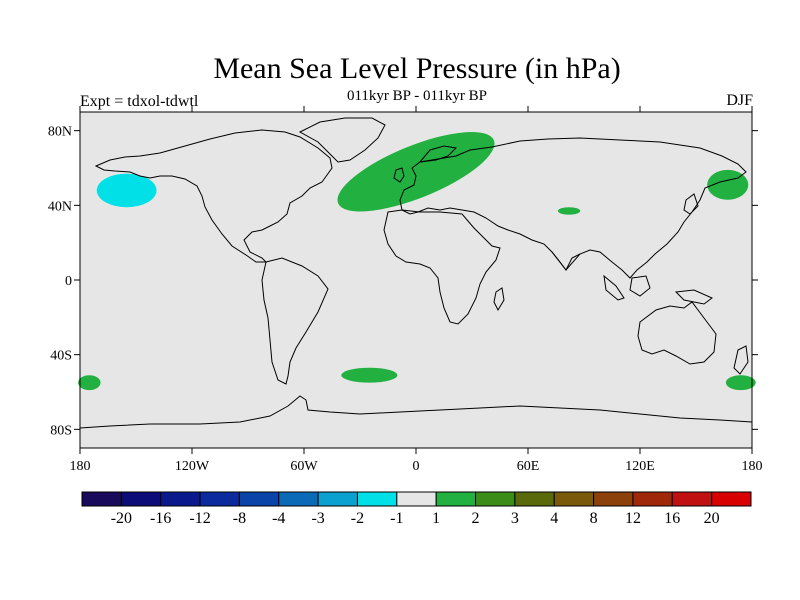 Image resolution: width=800 pixels, height=600 pixels. I want to click on lon-tick-label: 120W, so click(192, 466).